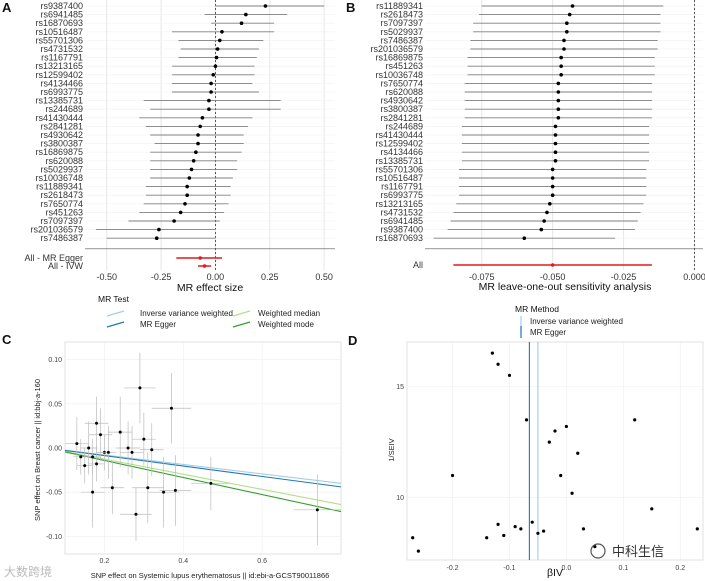  Describe the element at coordinates (555, 573) in the screenshot. I see `panel-d-x-title: βIV` at that location.